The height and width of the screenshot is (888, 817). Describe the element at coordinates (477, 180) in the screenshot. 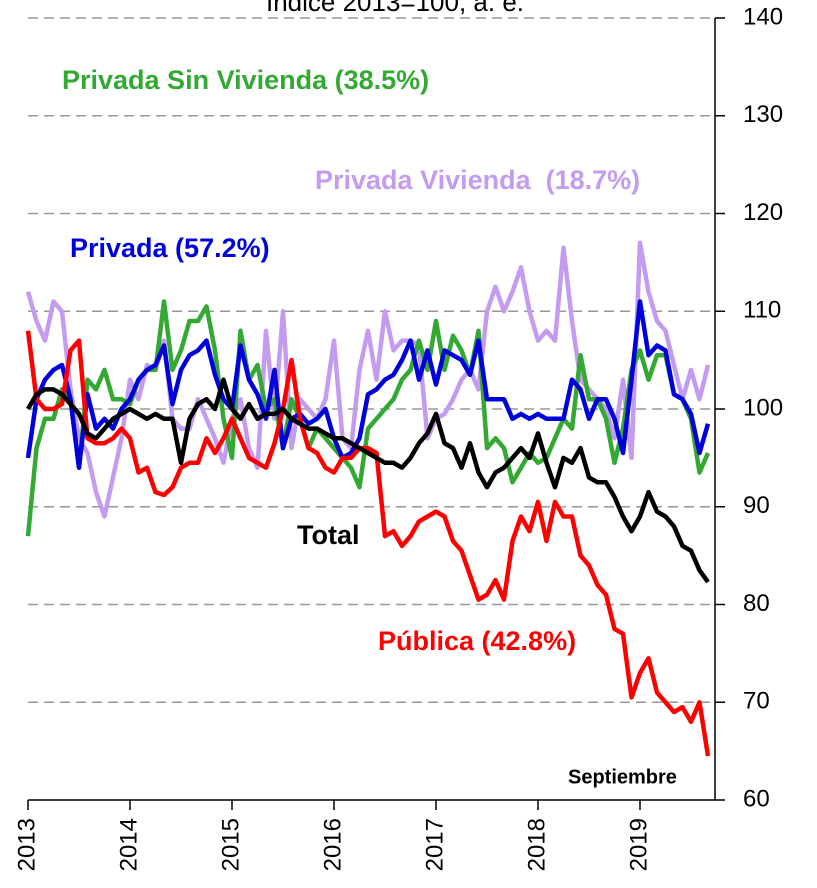

I see `series-label: Privada Vivienda (18.7%)` at that location.